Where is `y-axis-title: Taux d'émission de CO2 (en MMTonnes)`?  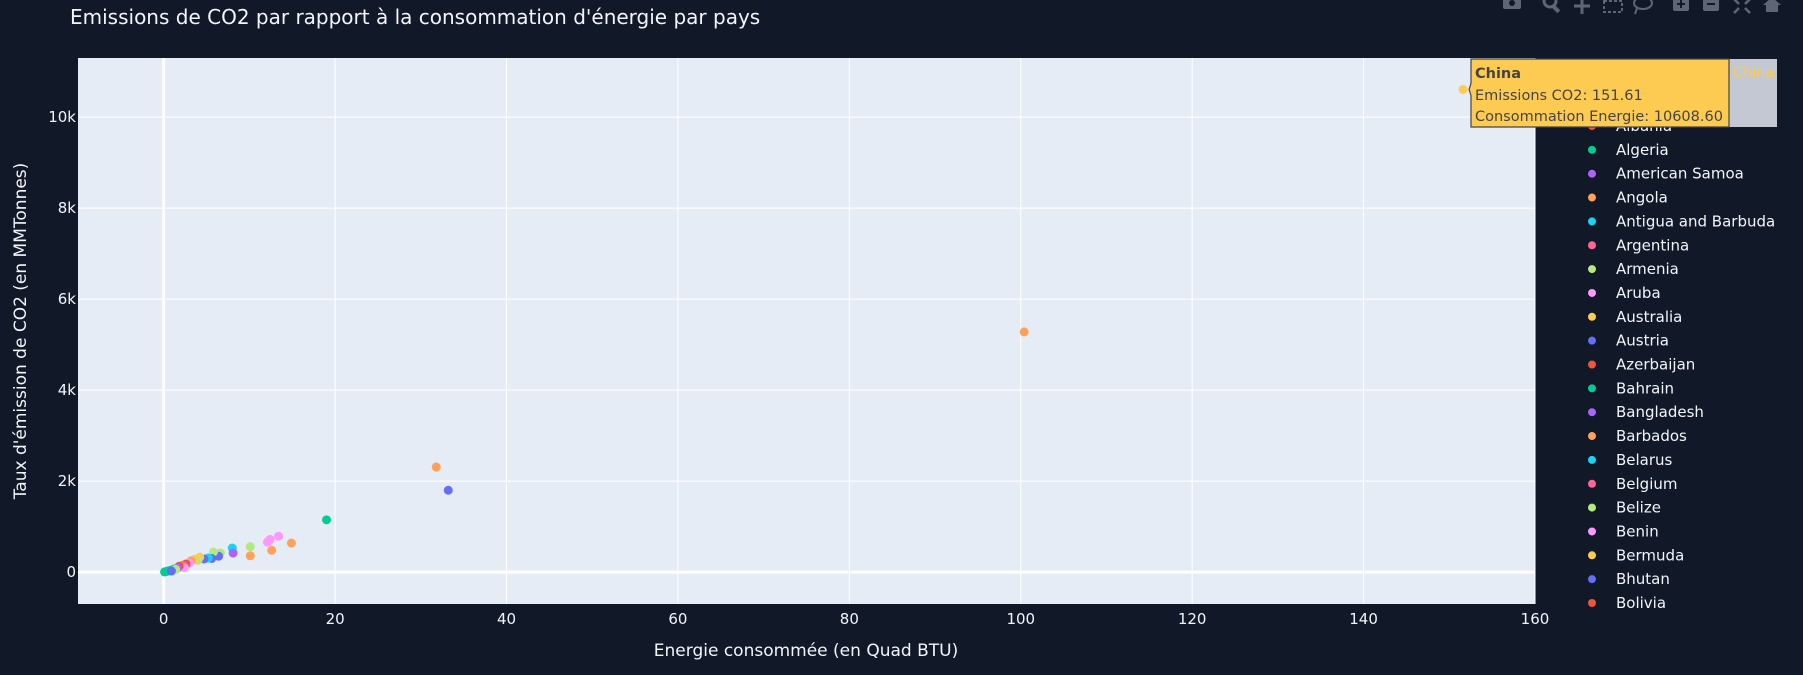
y-axis-title: Taux d'émission de CO2 (en MMTonnes) is located at coordinates (21, 332).